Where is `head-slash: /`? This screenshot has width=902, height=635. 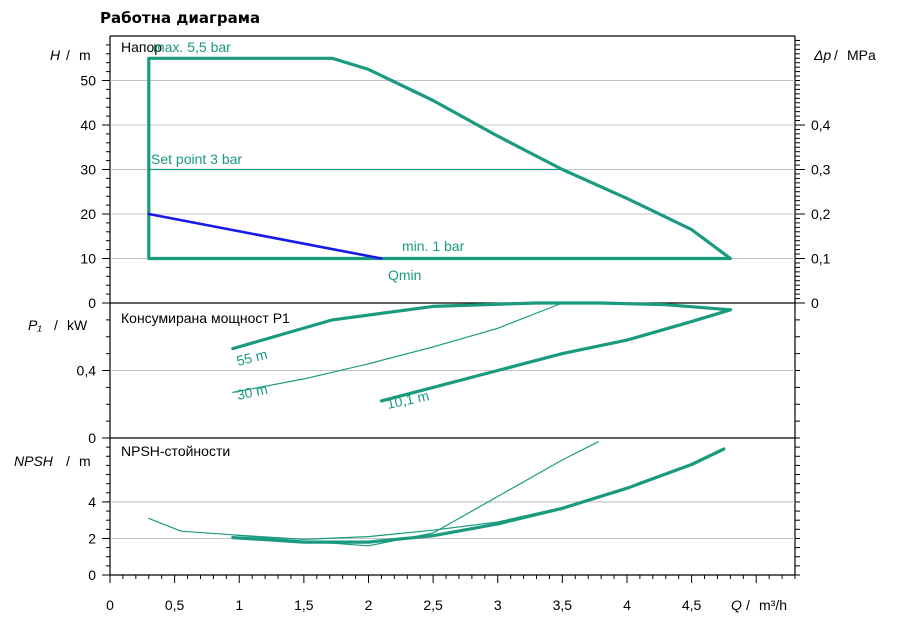
head-slash: / is located at coordinates (68, 55).